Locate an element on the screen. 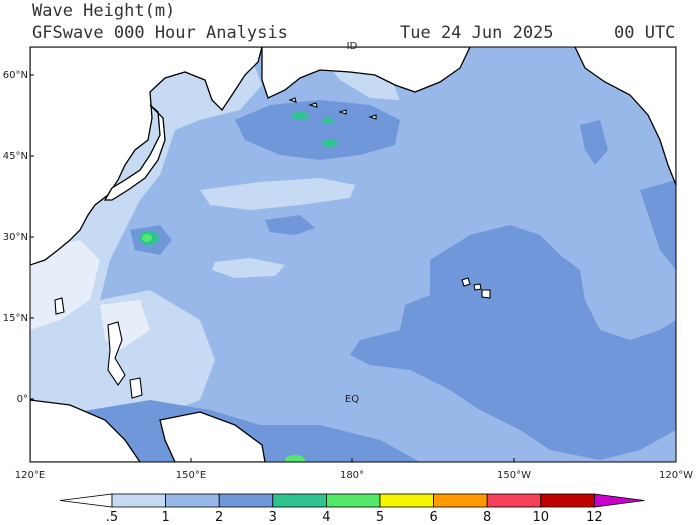 Image resolution: width=700 pixels, height=525 pixels. colorbar-label: 1 is located at coordinates (165, 517).